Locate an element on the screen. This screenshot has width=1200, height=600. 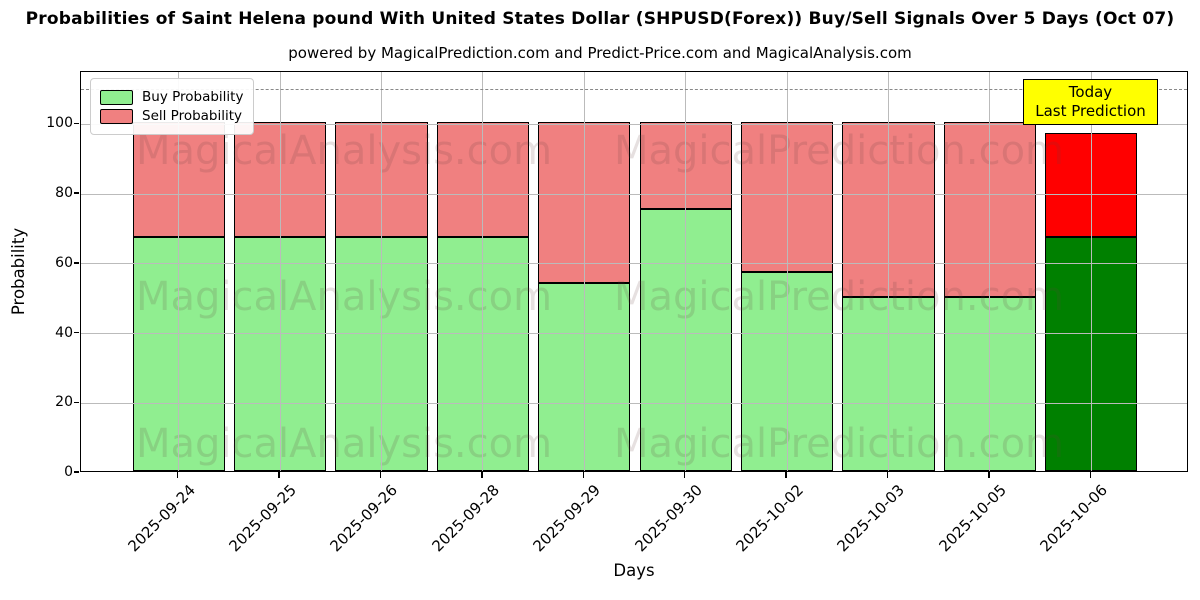
annotation-line2: Last Prediction is located at coordinates (1090, 111).